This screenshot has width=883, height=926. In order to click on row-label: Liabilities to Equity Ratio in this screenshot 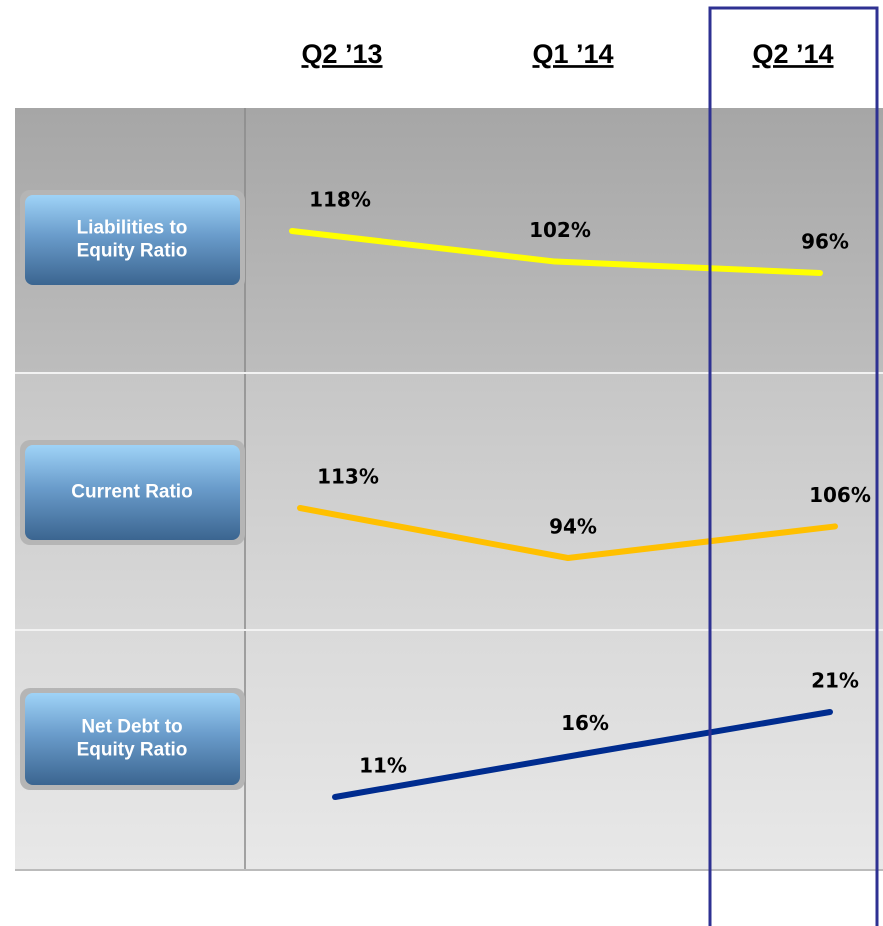, I will do `click(132, 240)`.